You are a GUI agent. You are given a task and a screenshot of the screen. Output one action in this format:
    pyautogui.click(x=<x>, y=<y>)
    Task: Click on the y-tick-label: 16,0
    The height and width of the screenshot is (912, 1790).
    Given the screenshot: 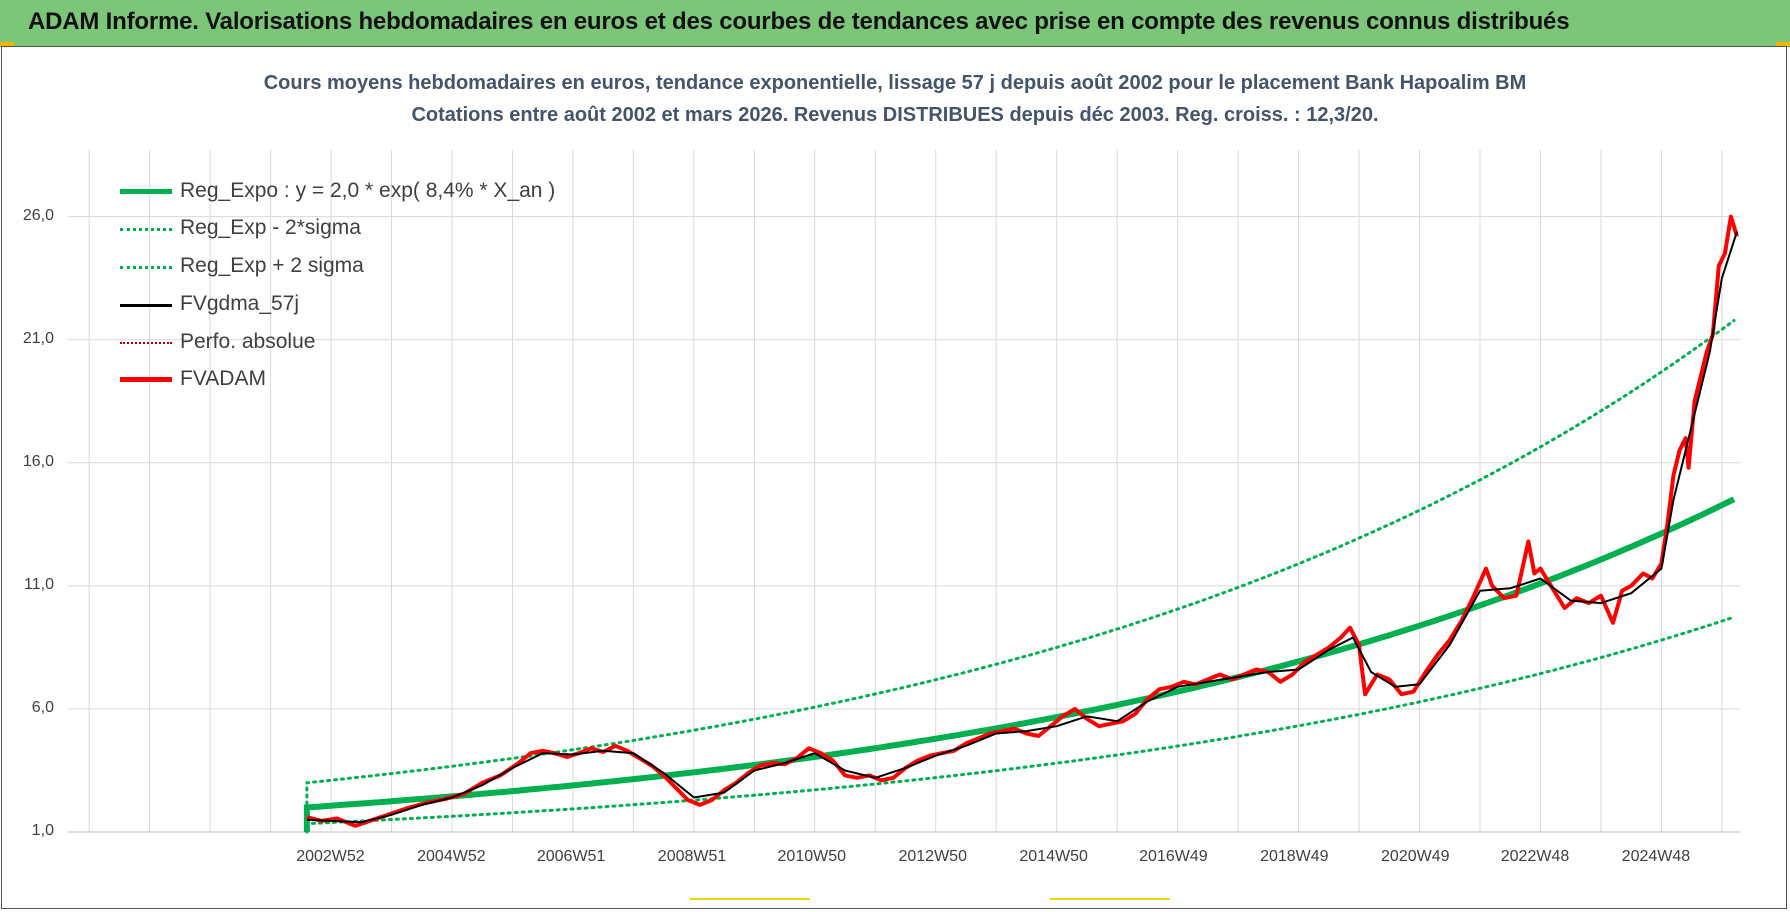 What is the action you would take?
    pyautogui.click(x=38, y=461)
    